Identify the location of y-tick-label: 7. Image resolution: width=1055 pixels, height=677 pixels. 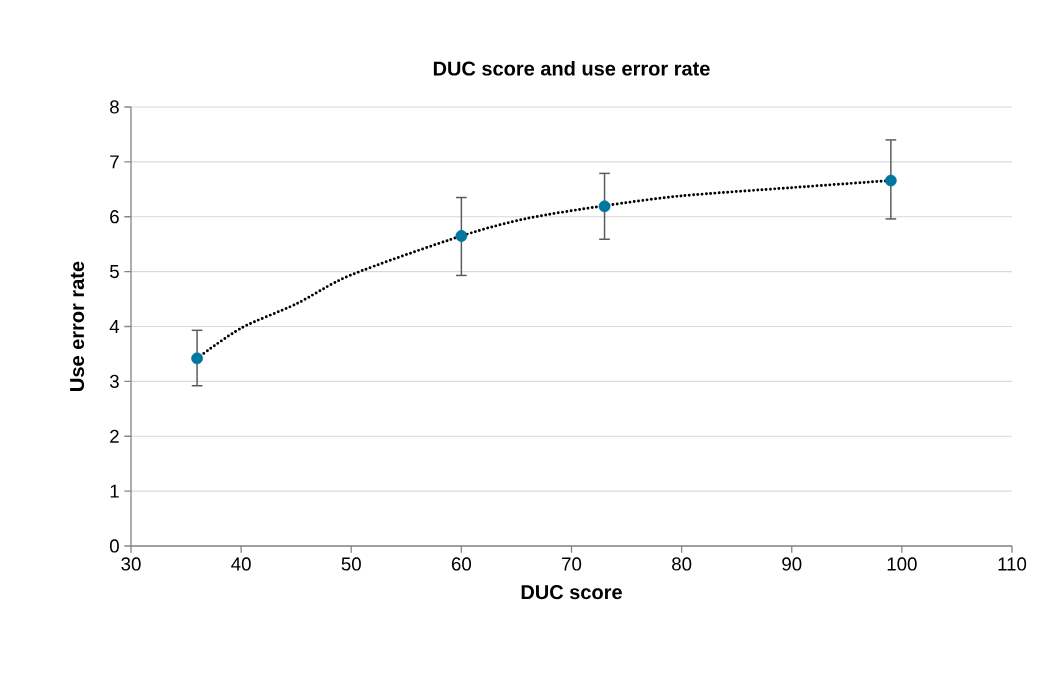
(114, 162).